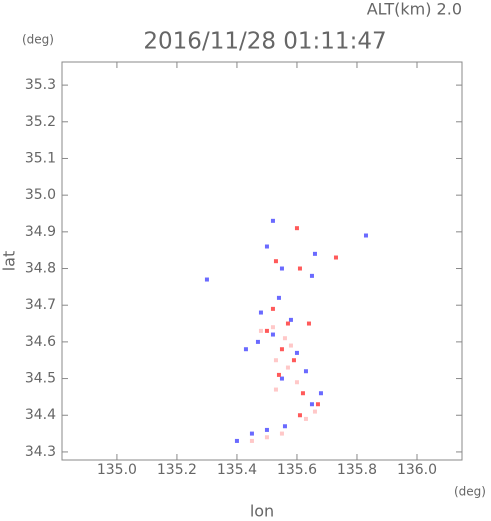 This screenshot has height=521, width=491. Describe the element at coordinates (264, 42) in the screenshot. I see `chart-title: 2016/11/28 01:11:47` at that location.